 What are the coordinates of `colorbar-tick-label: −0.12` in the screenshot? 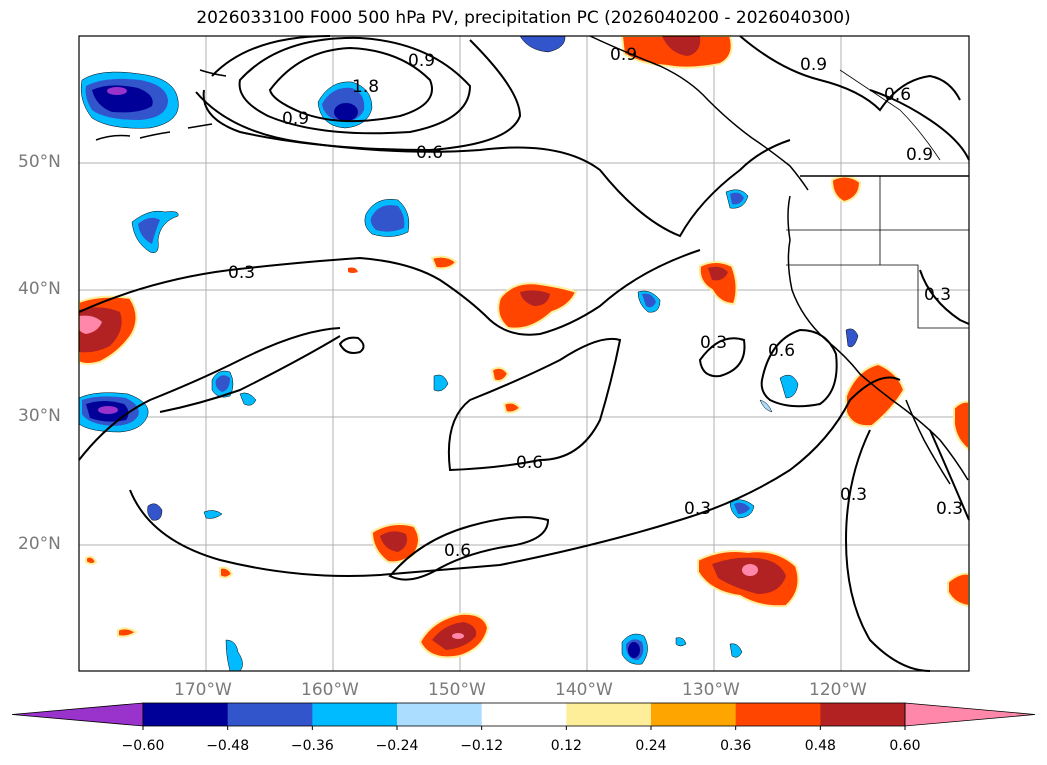 It's located at (482, 746).